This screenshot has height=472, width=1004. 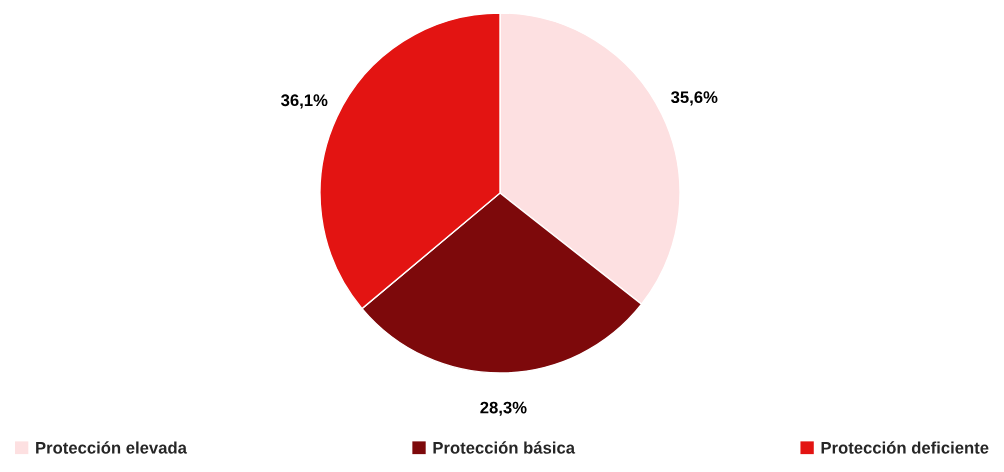 I want to click on legend-label: Protección básica, so click(x=504, y=447).